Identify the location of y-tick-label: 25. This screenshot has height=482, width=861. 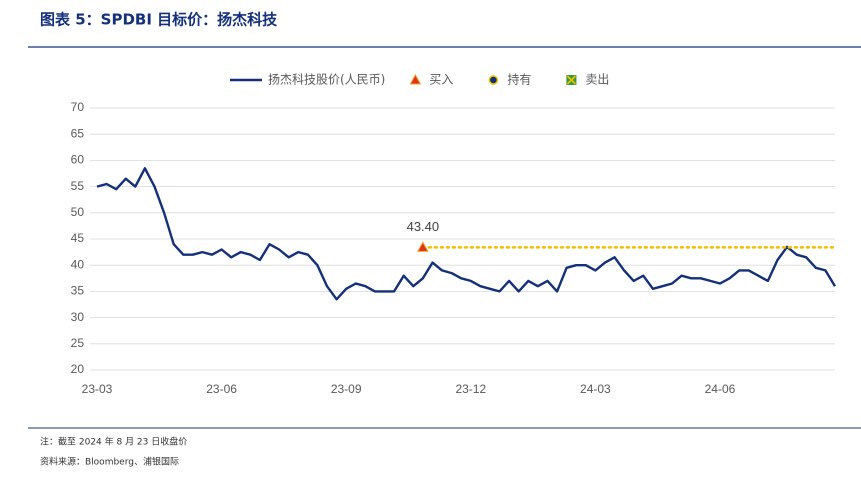
(78, 343).